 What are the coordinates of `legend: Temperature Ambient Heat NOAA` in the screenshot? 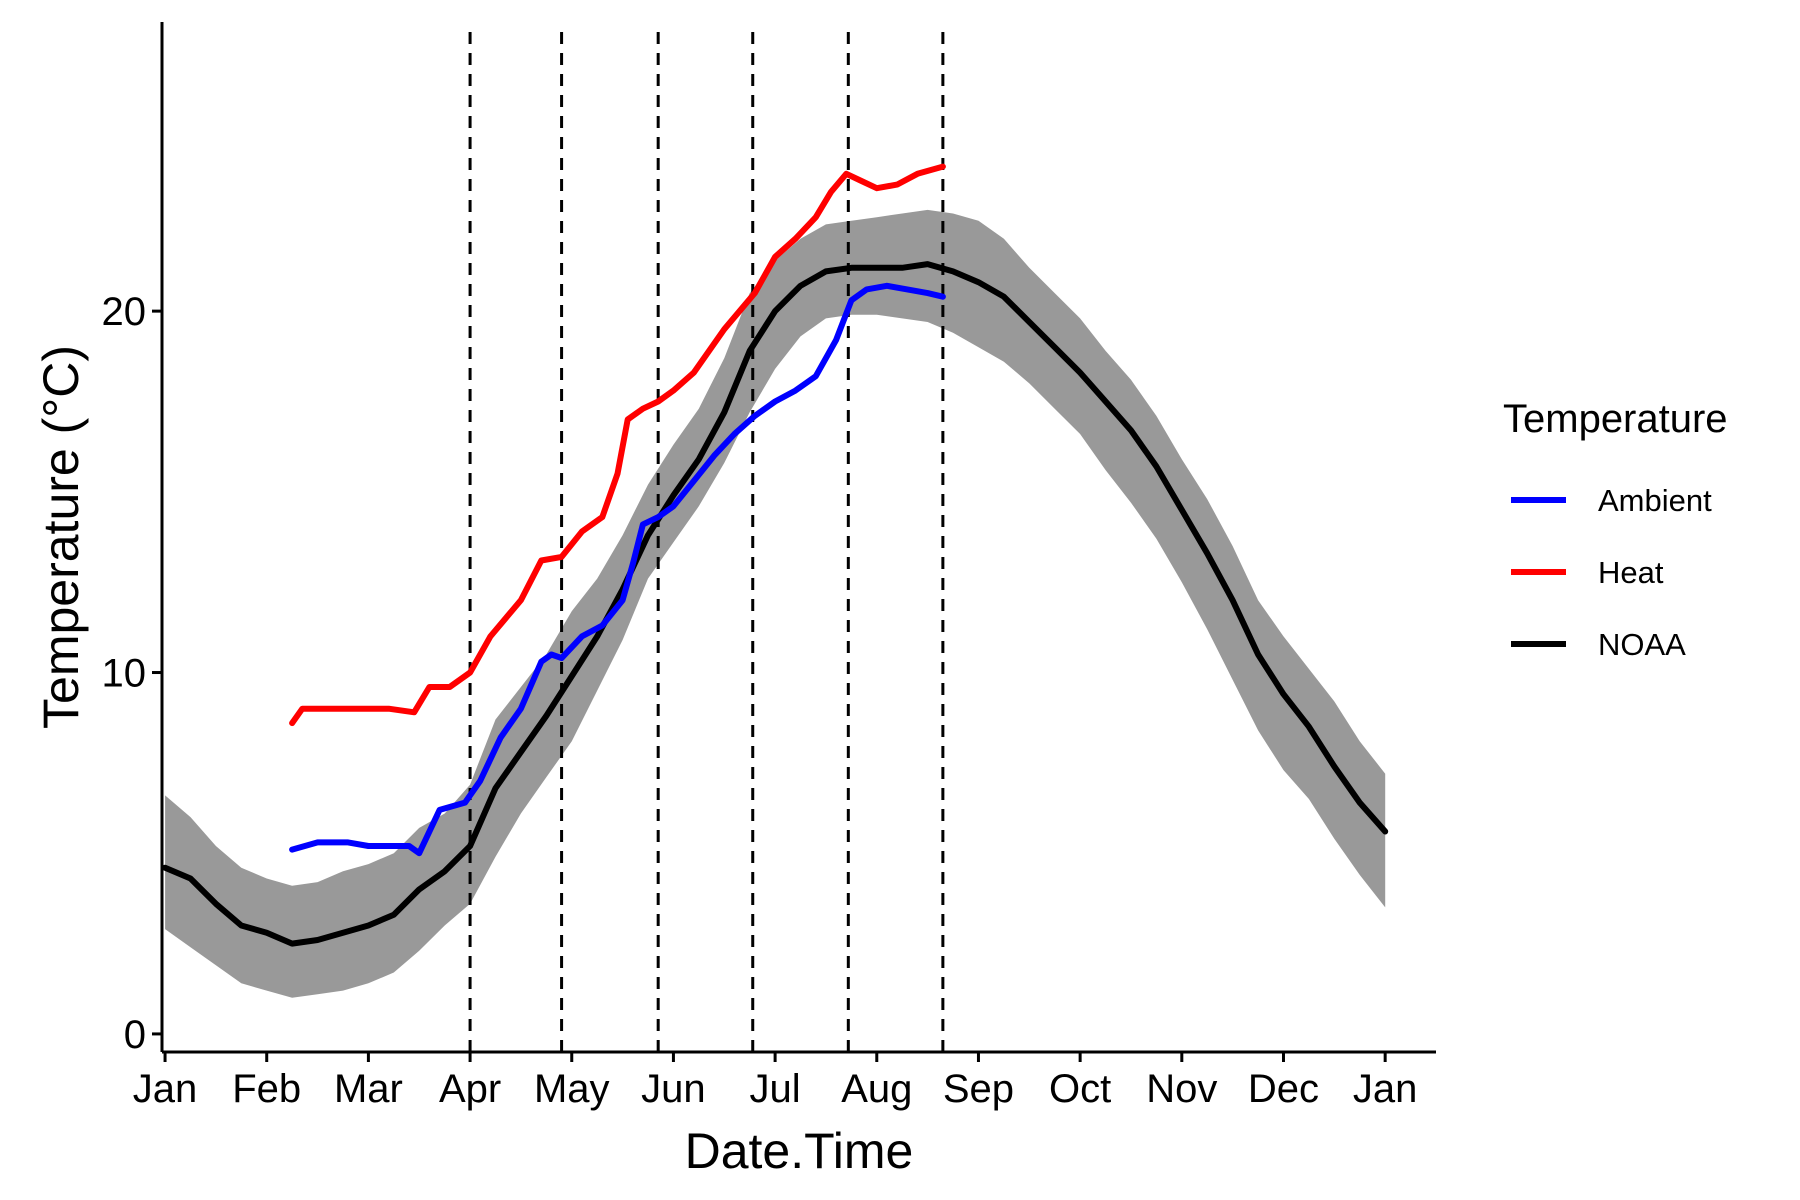 It's located at (1615, 529).